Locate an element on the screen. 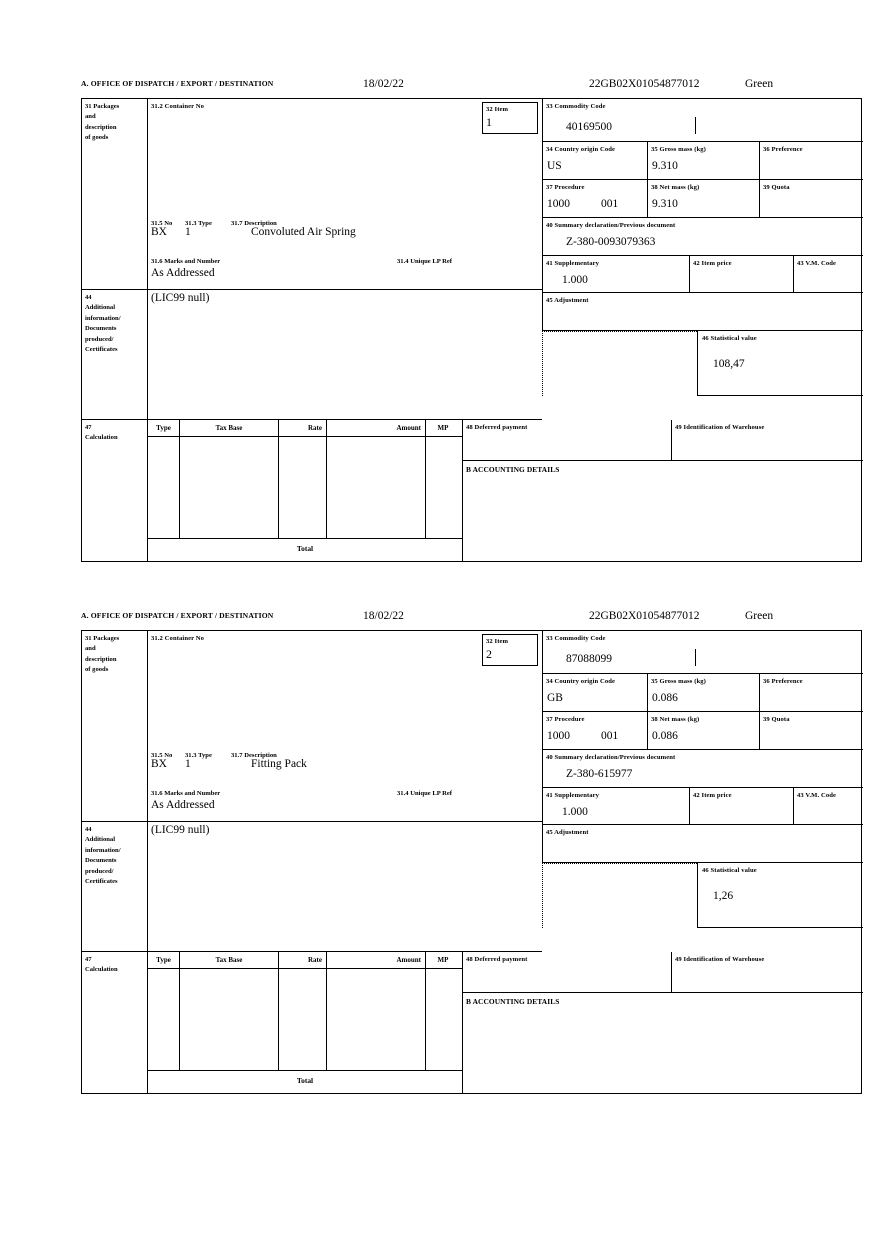 This screenshot has width=882, height=1250. box-37-procedure: 37 Procedure 1000 001 is located at coordinates (595, 731).